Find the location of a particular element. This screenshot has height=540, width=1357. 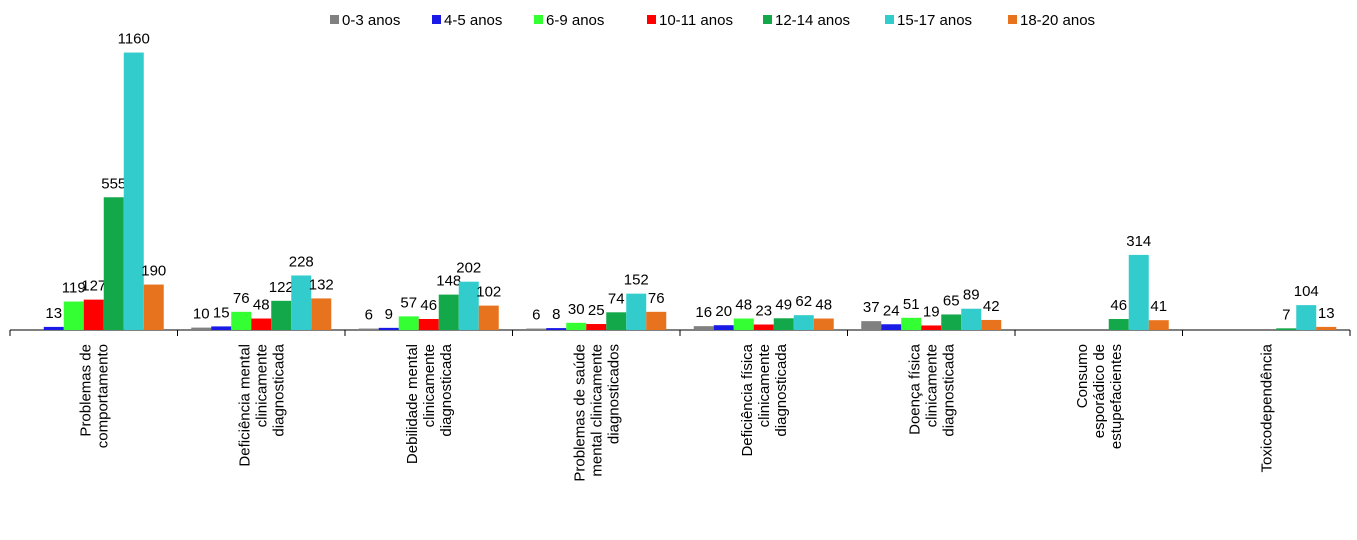

data-label: 228 is located at coordinates (301, 261).